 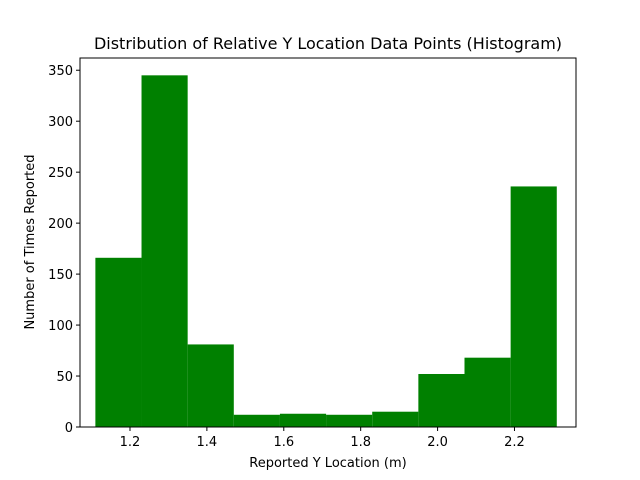 What do you see at coordinates (30, 241) in the screenshot?
I see `y-axis-label: Number of Times Reported` at bounding box center [30, 241].